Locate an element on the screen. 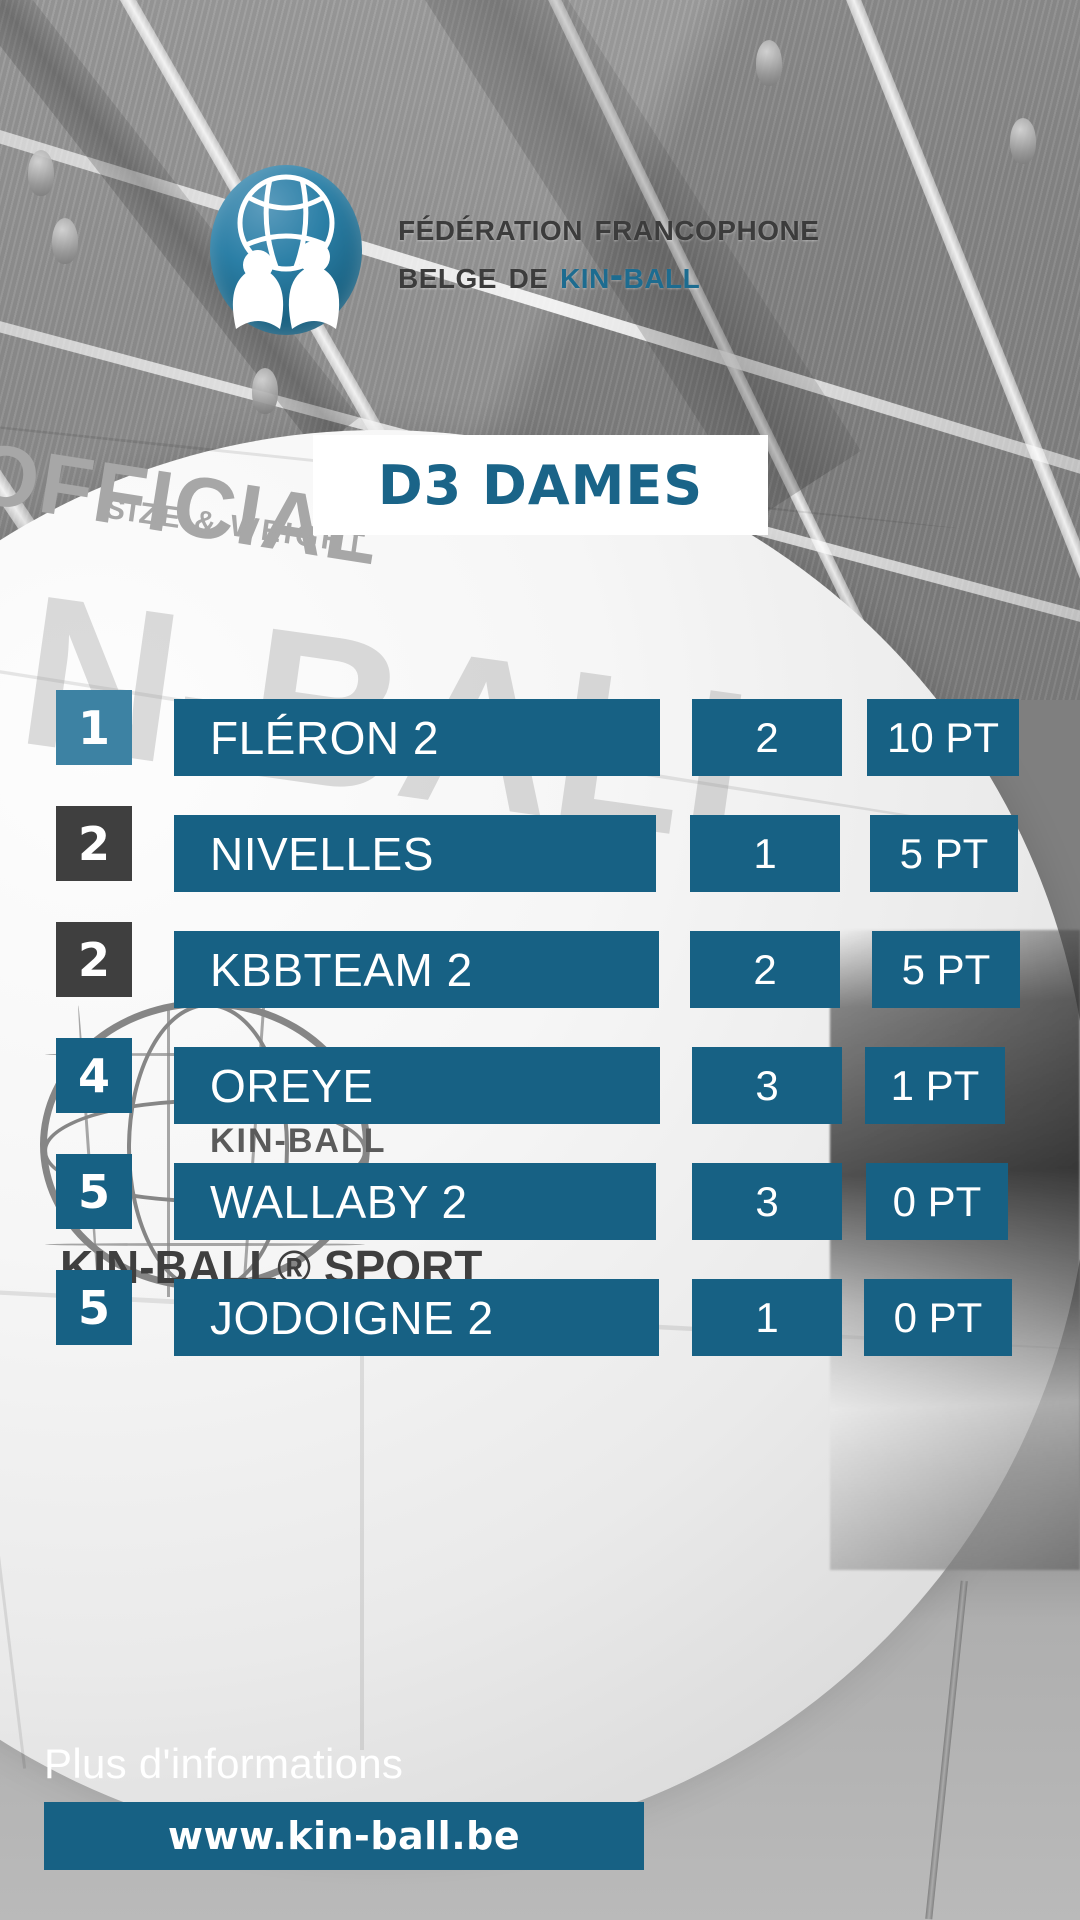 The width and height of the screenshot is (1080, 1920). footer-website-button: www.kin-ball.be is located at coordinates (344, 1836).